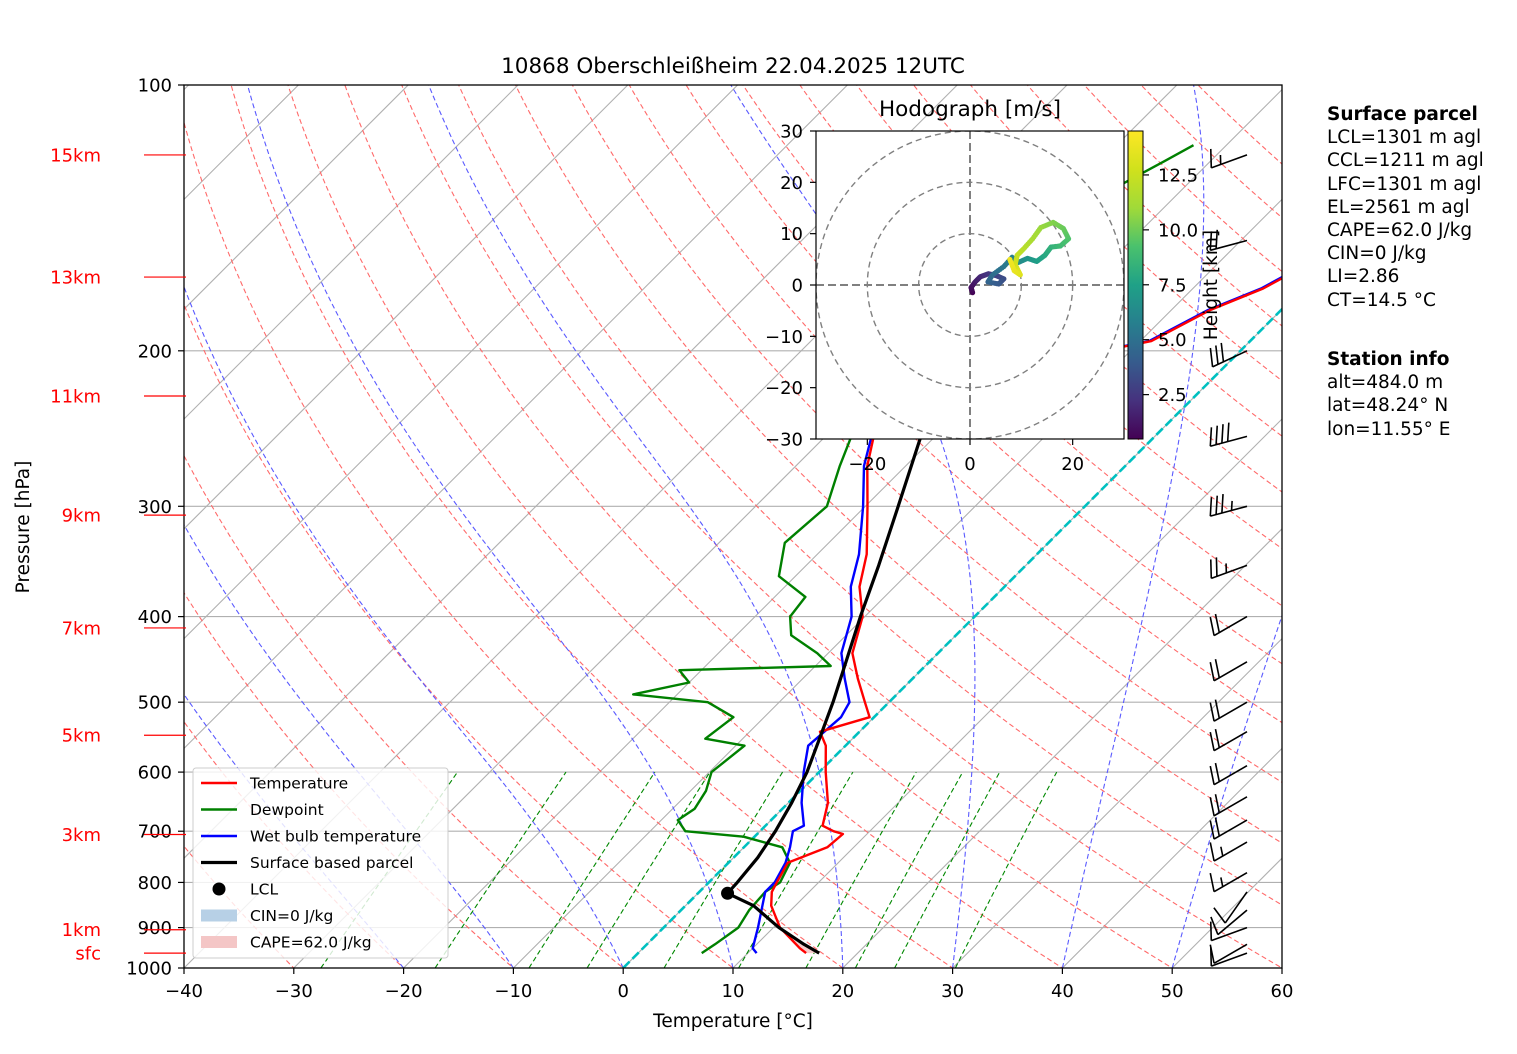 Image resolution: width=1517 pixels, height=1054 pixels. I want to click on height-label: 7km, so click(81, 628).